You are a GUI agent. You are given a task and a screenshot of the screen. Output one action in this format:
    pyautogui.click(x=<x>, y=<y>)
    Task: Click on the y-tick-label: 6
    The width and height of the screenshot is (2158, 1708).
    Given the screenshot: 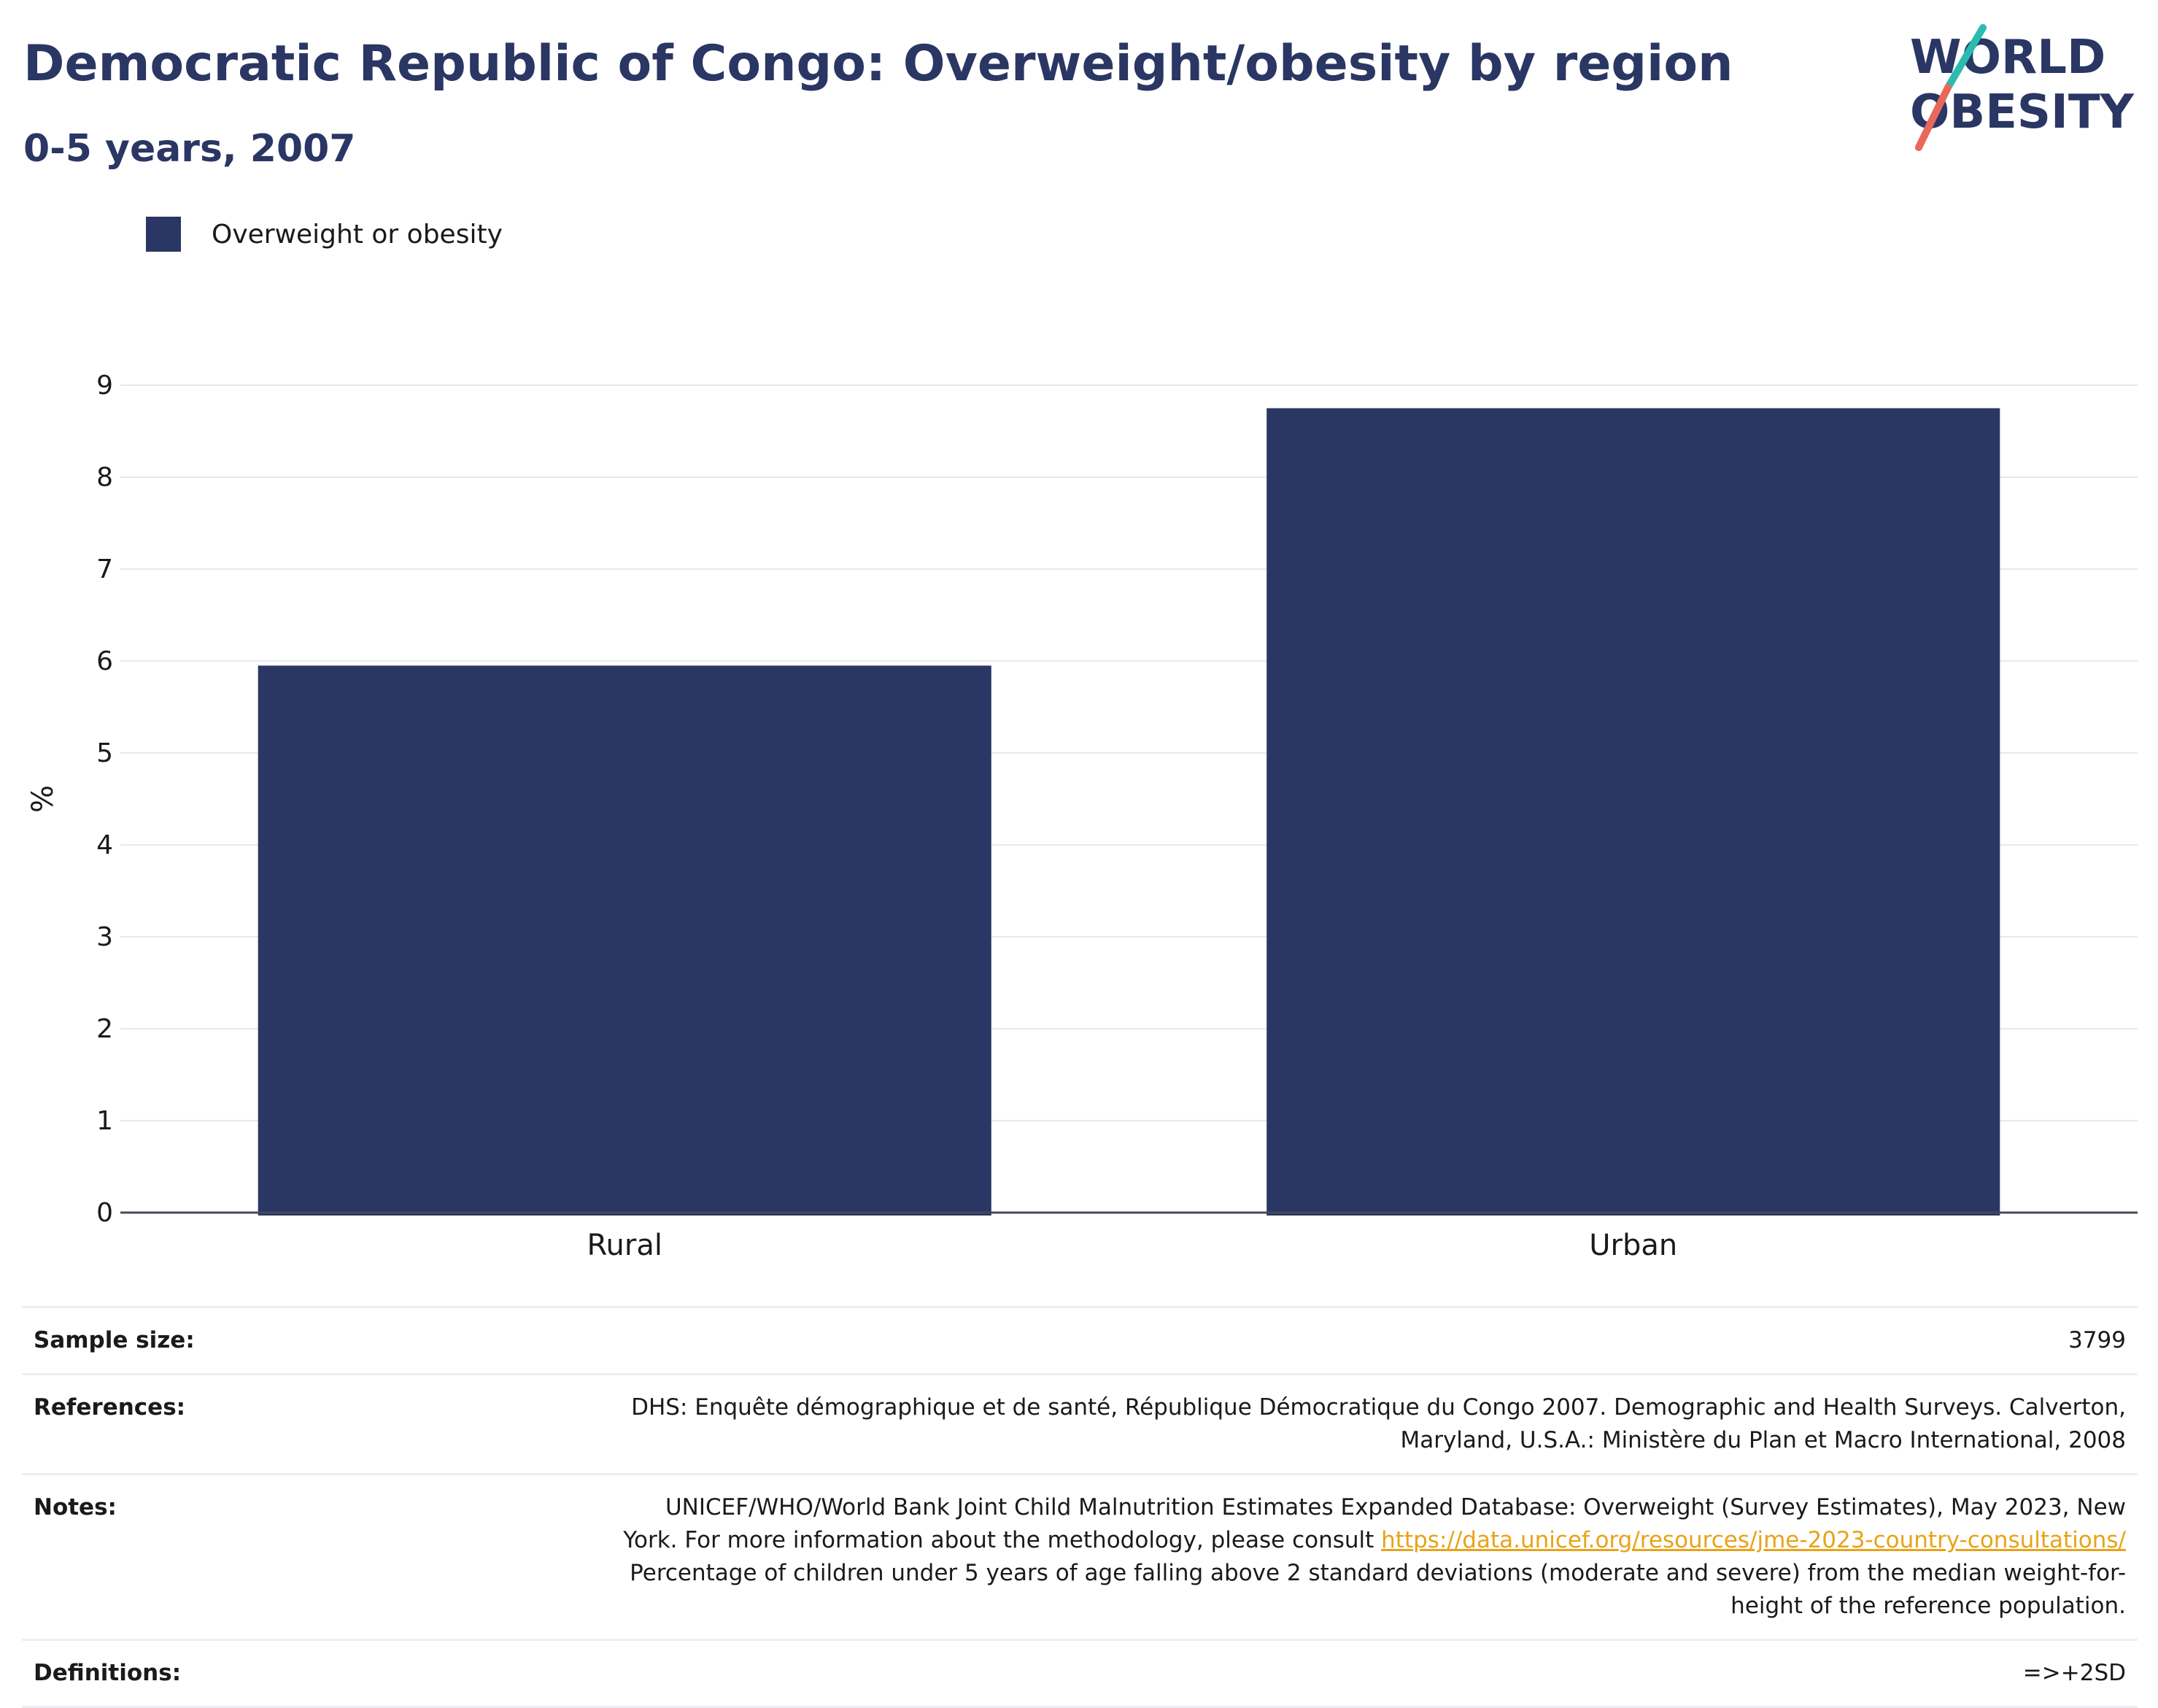 What is the action you would take?
    pyautogui.click(x=104, y=661)
    